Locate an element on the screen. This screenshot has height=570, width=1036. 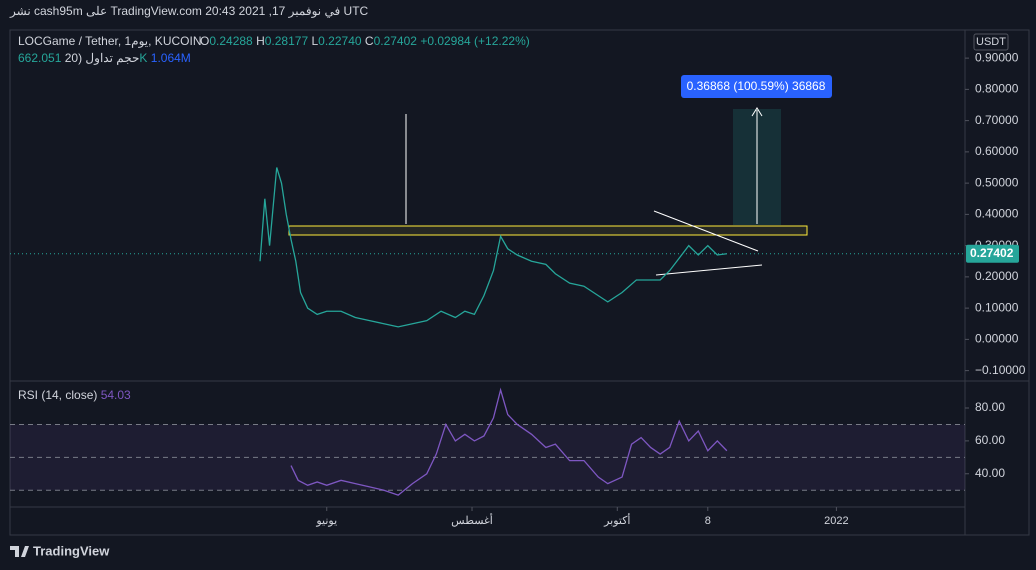
c-label: C is located at coordinates (369, 41).